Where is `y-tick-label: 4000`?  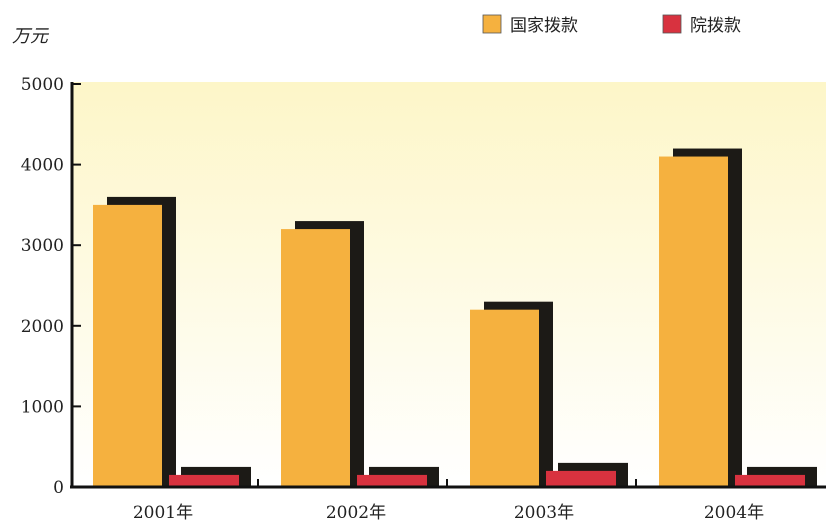 y-tick-label: 4000 is located at coordinates (42, 166).